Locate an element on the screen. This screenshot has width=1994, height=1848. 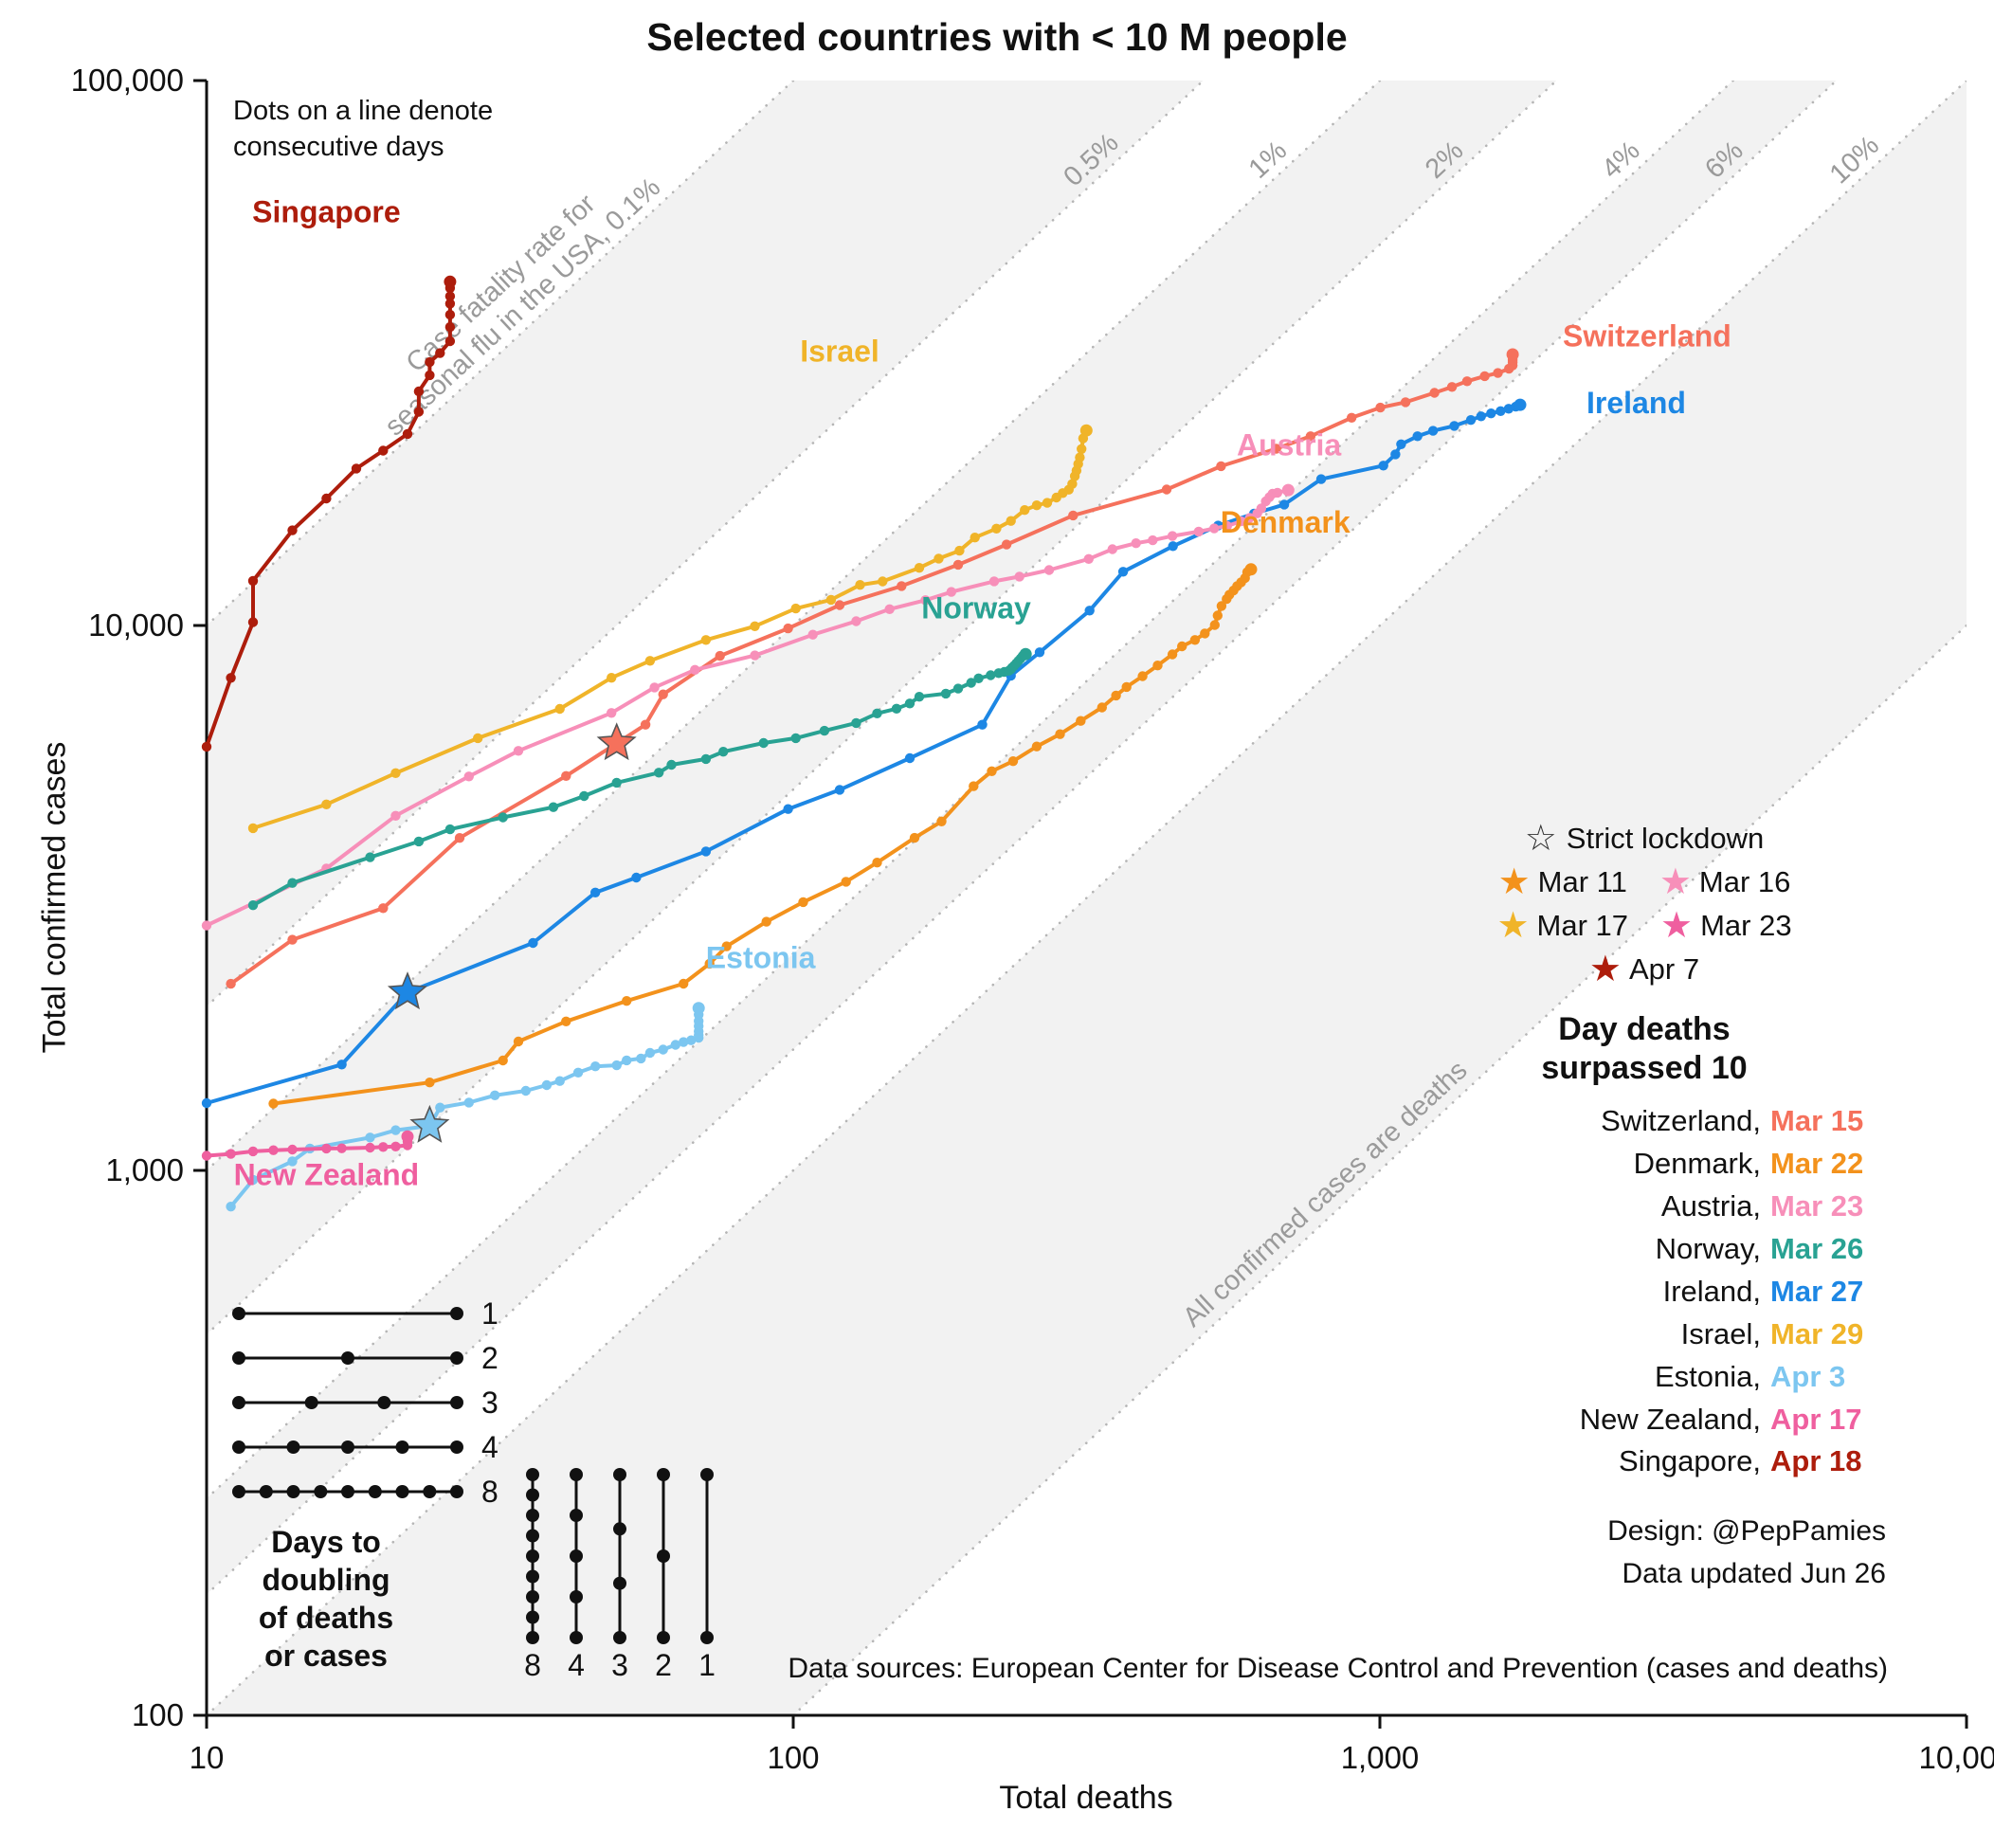
lockdown-star-estonia is located at coordinates (429, 1124).